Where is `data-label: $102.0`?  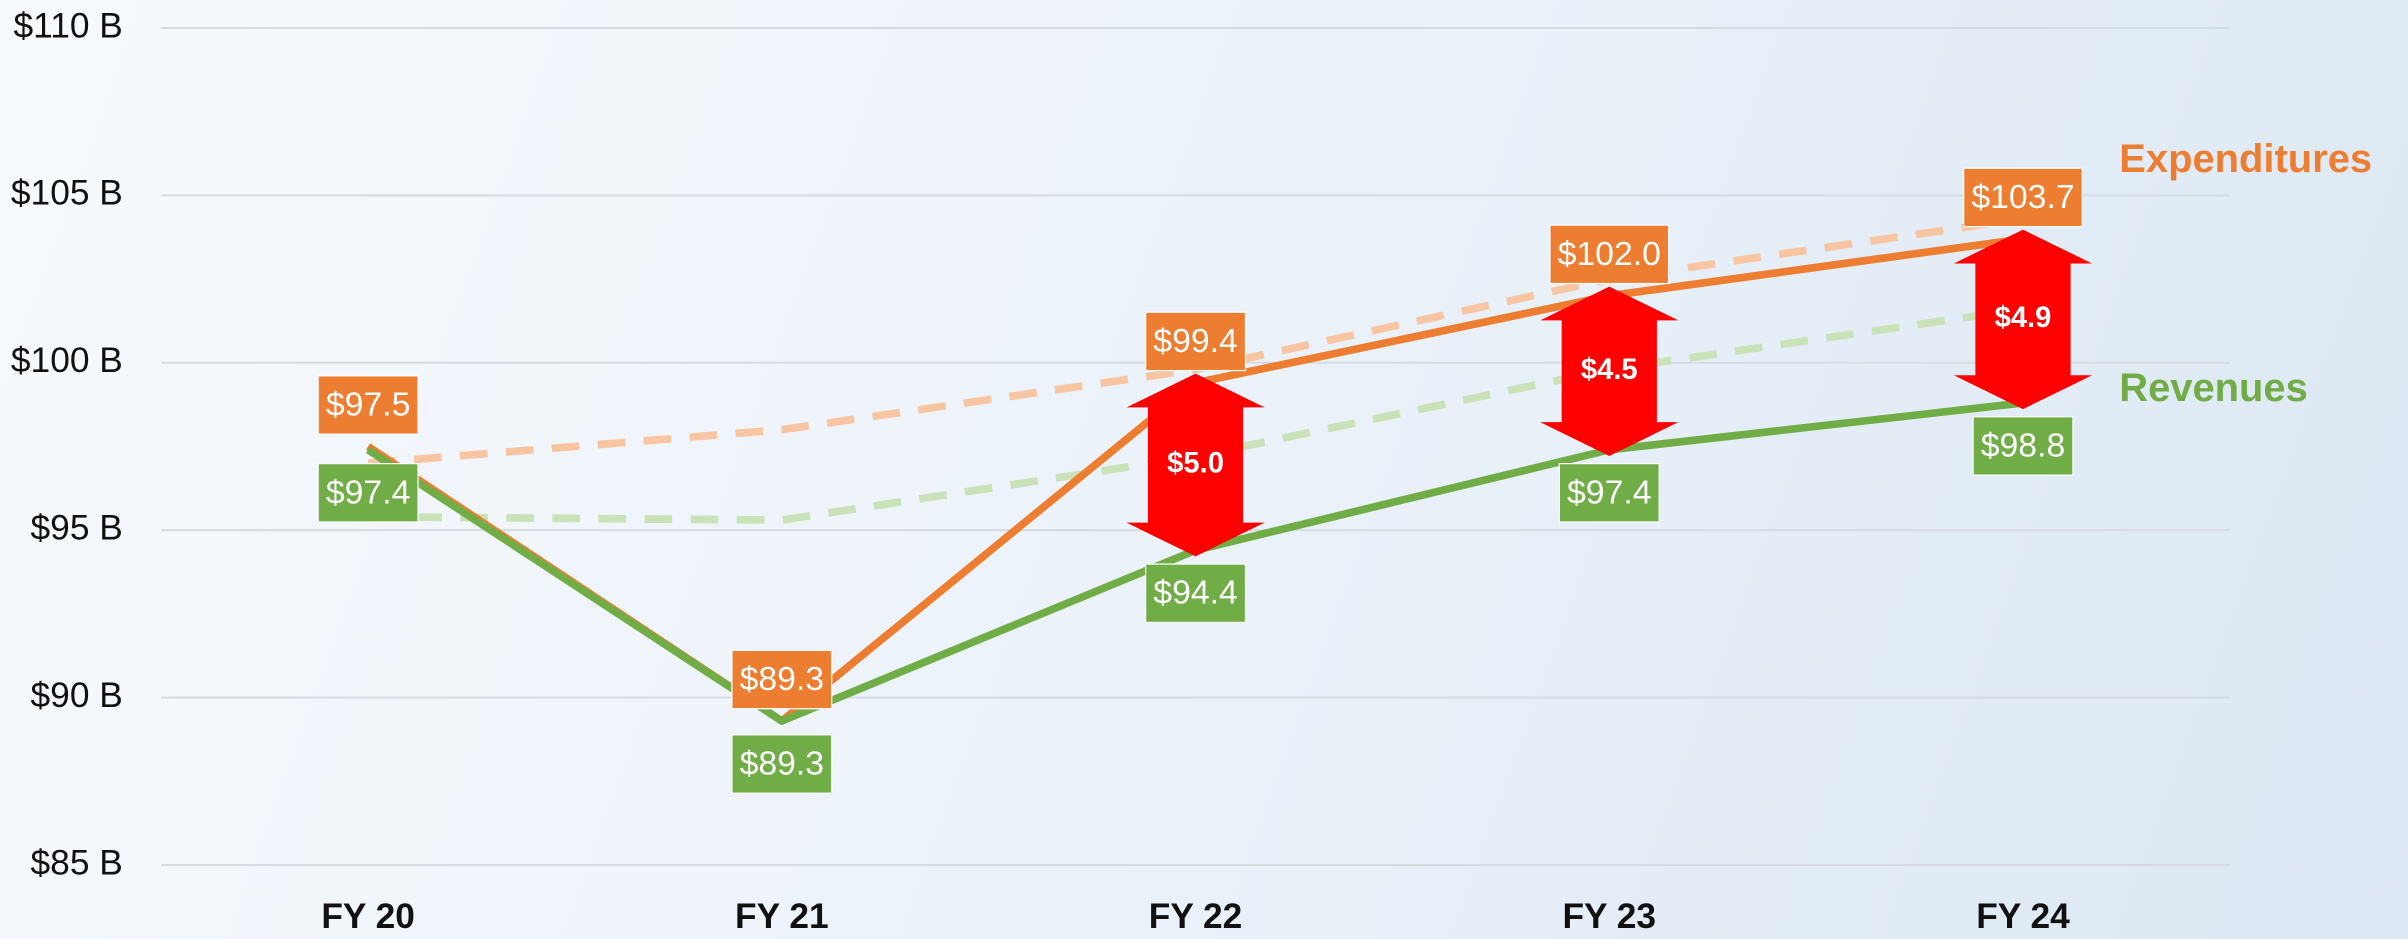 data-label: $102.0 is located at coordinates (1609, 254).